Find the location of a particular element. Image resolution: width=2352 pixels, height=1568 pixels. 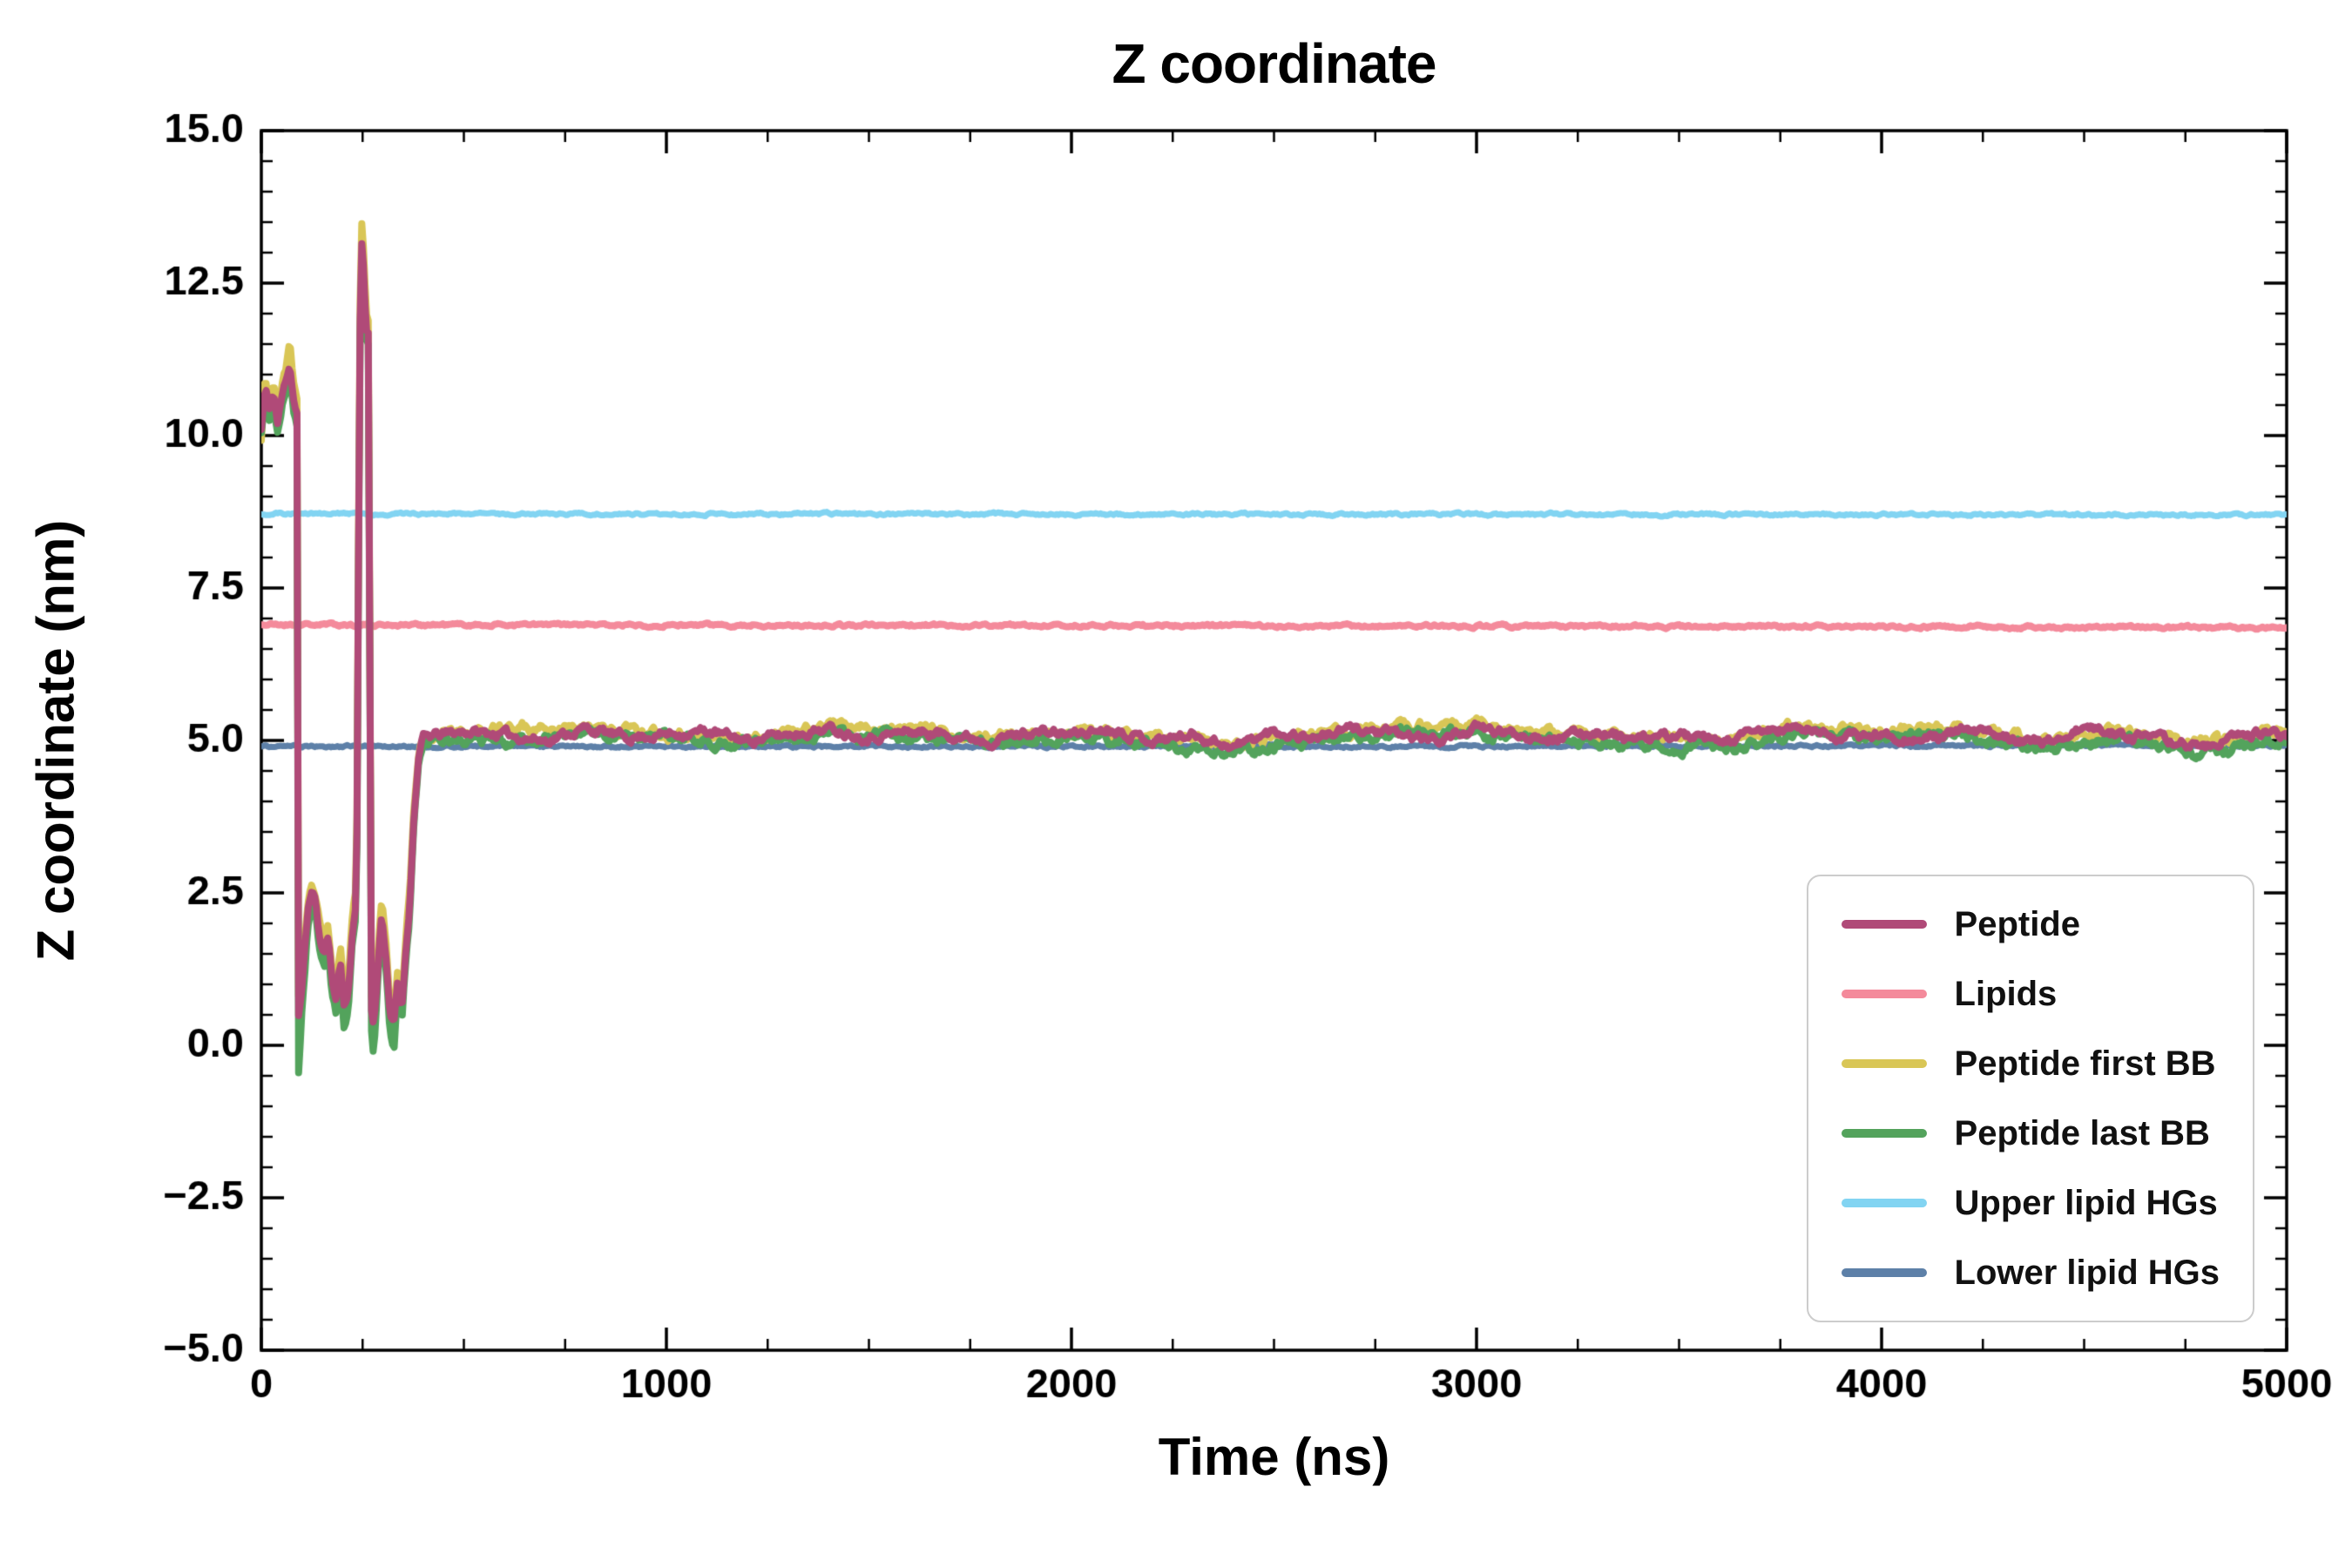

legend-label: Peptide first BB is located at coordinates (2085, 1063).